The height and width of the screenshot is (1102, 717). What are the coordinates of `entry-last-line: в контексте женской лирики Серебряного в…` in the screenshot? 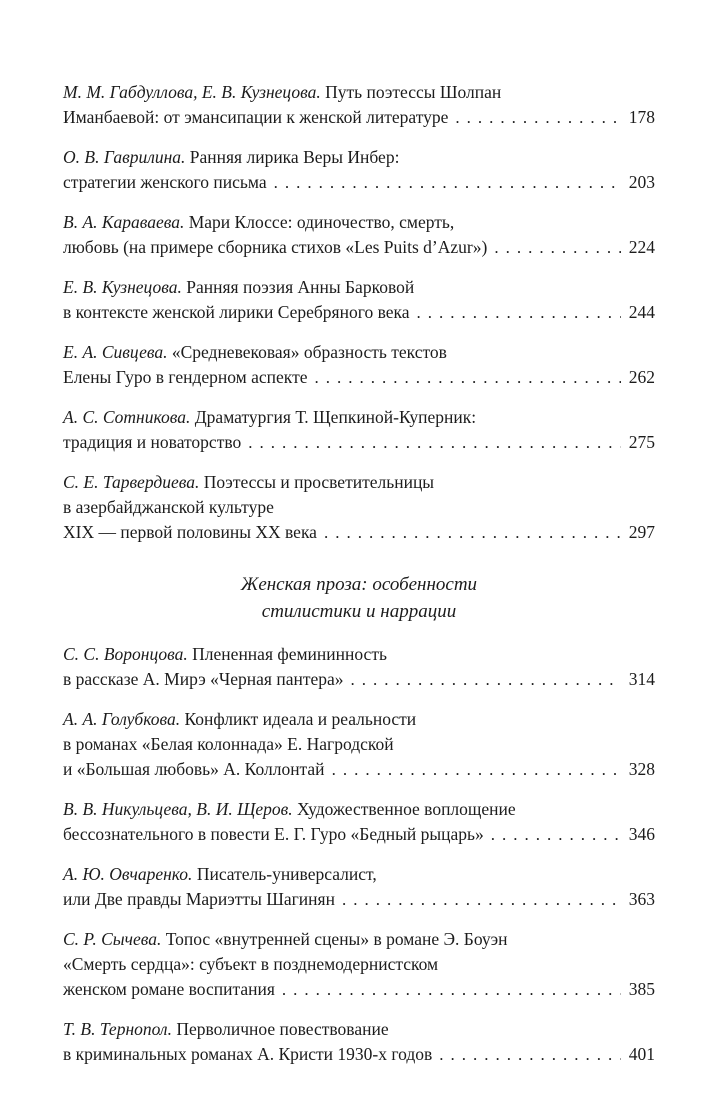 It's located at (359, 312).